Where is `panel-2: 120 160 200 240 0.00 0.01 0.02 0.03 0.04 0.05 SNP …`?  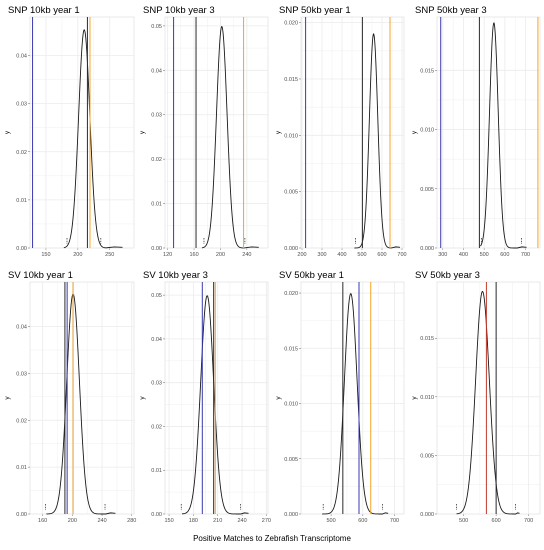
panel-2: 120 160 200 240 0.00 0.01 0.02 0.03 0.04 0.05 SNP … is located at coordinates (204, 131).